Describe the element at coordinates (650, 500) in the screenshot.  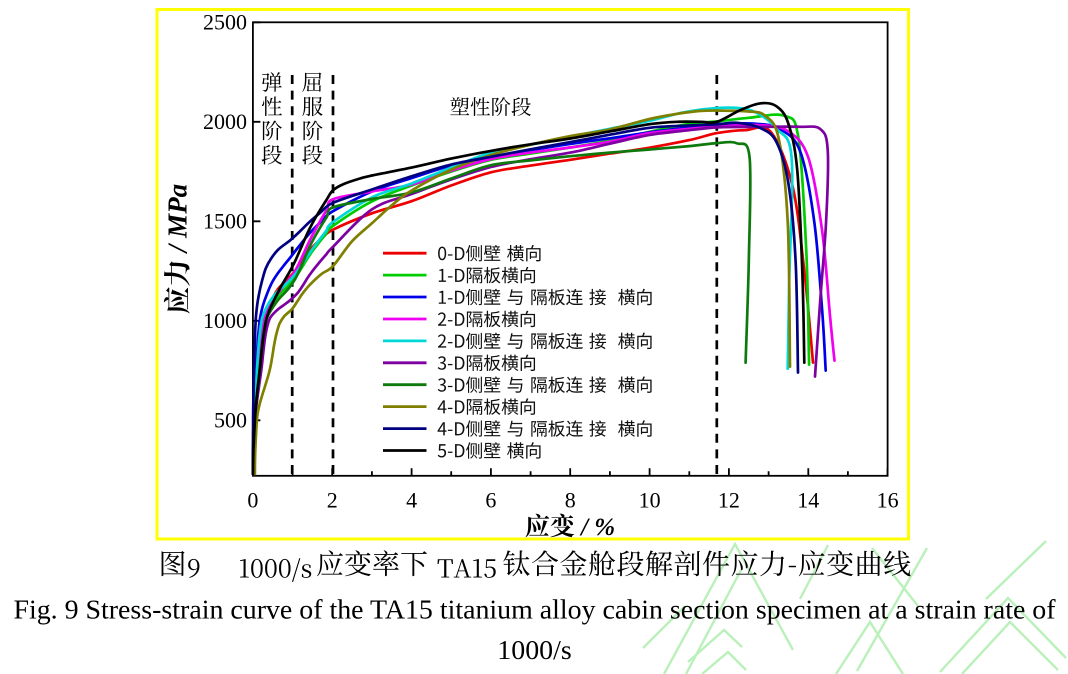
I see `svg-text: 10` at that location.